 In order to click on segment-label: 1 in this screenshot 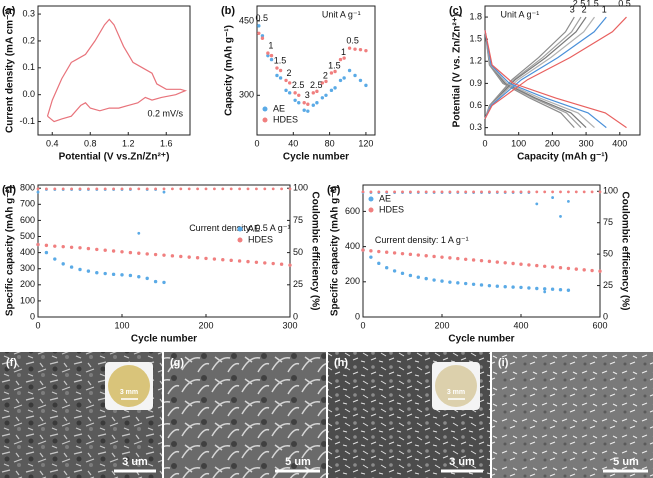, I will do `click(343, 52)`.